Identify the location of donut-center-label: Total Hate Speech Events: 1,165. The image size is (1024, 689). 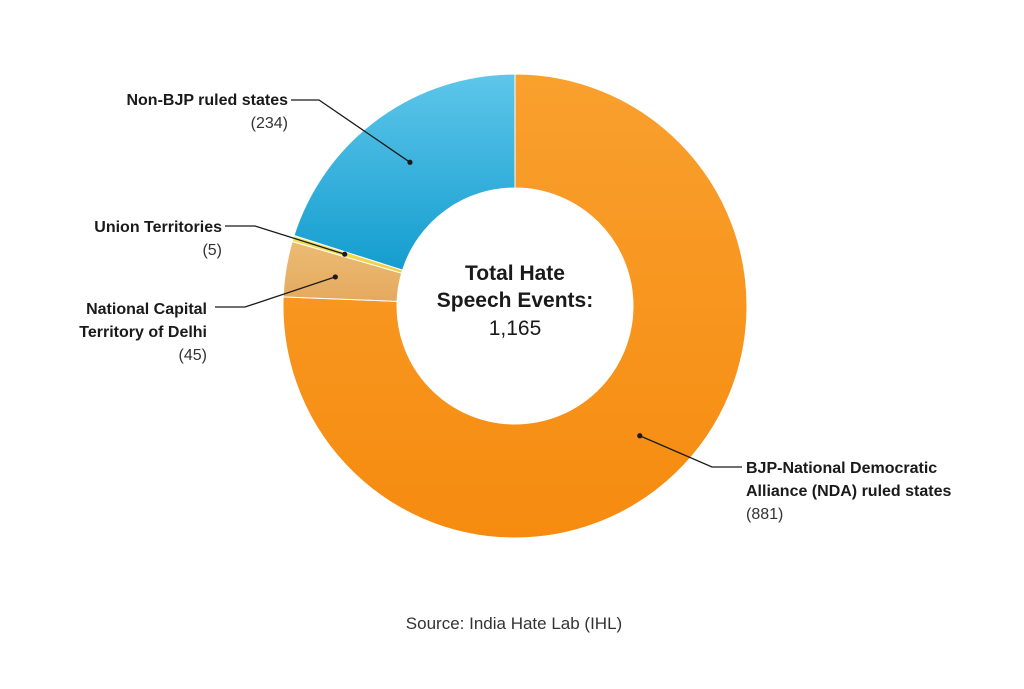
(515, 301).